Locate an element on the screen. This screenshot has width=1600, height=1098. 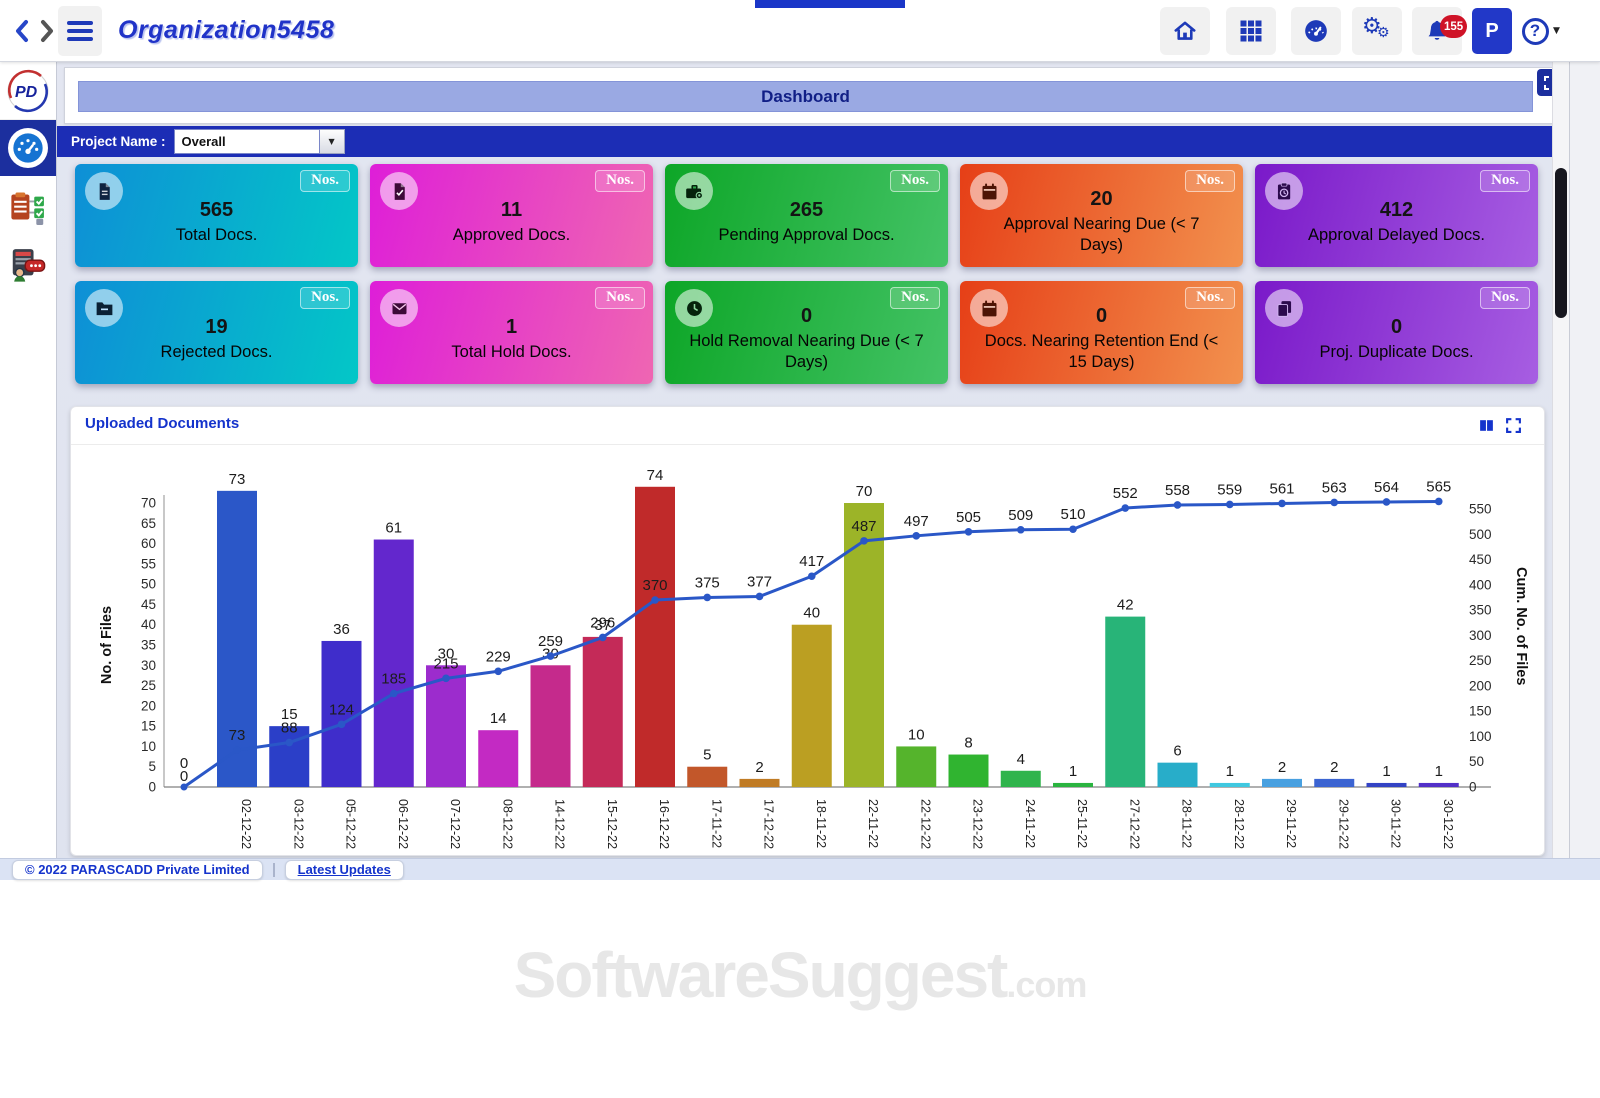
card-label: Approved Docs. is located at coordinates (511, 234).